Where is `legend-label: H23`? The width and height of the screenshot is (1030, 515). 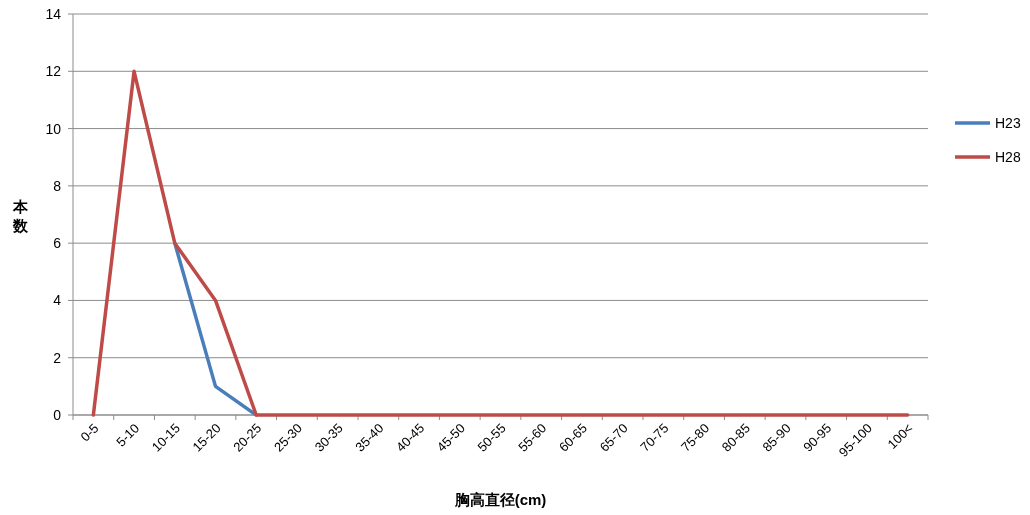
legend-label: H23 is located at coordinates (1008, 123).